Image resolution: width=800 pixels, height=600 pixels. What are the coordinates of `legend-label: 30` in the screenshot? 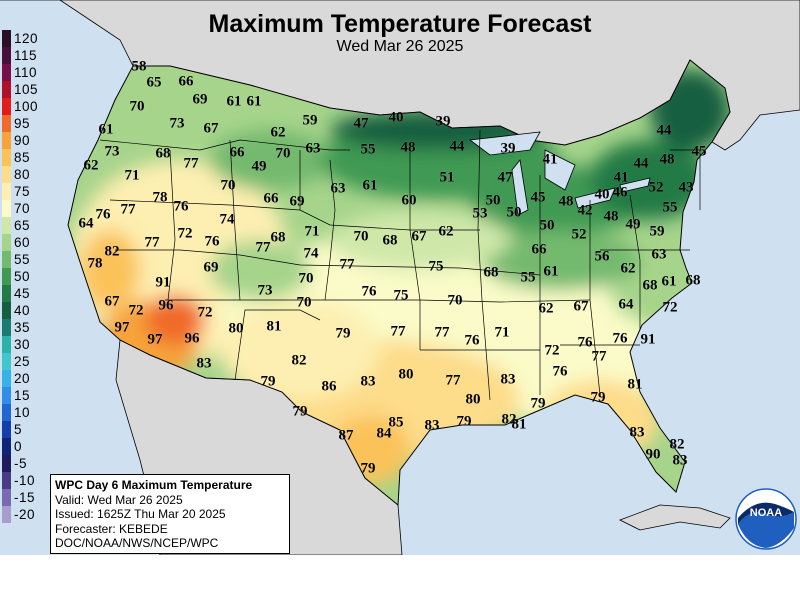 It's located at (22, 344).